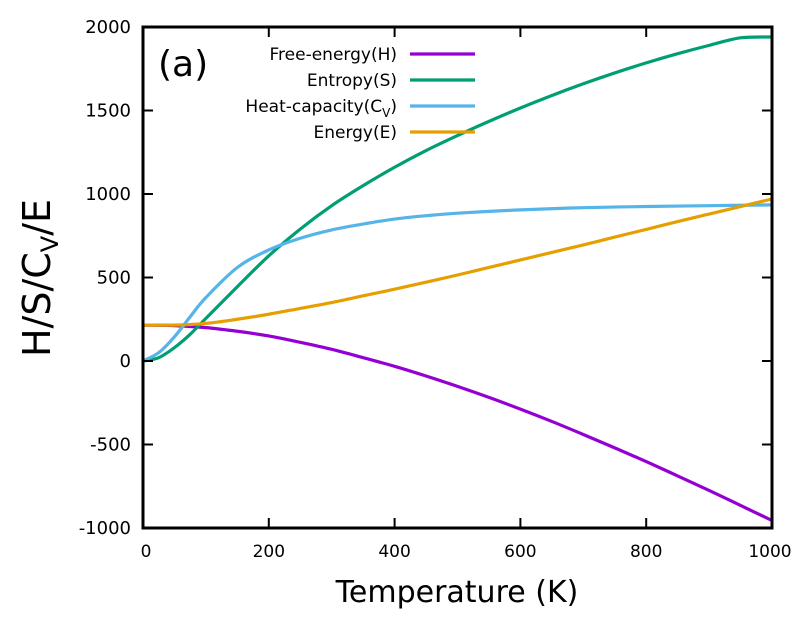  I want to click on legend-label-1: Entropy(S), so click(352, 81).